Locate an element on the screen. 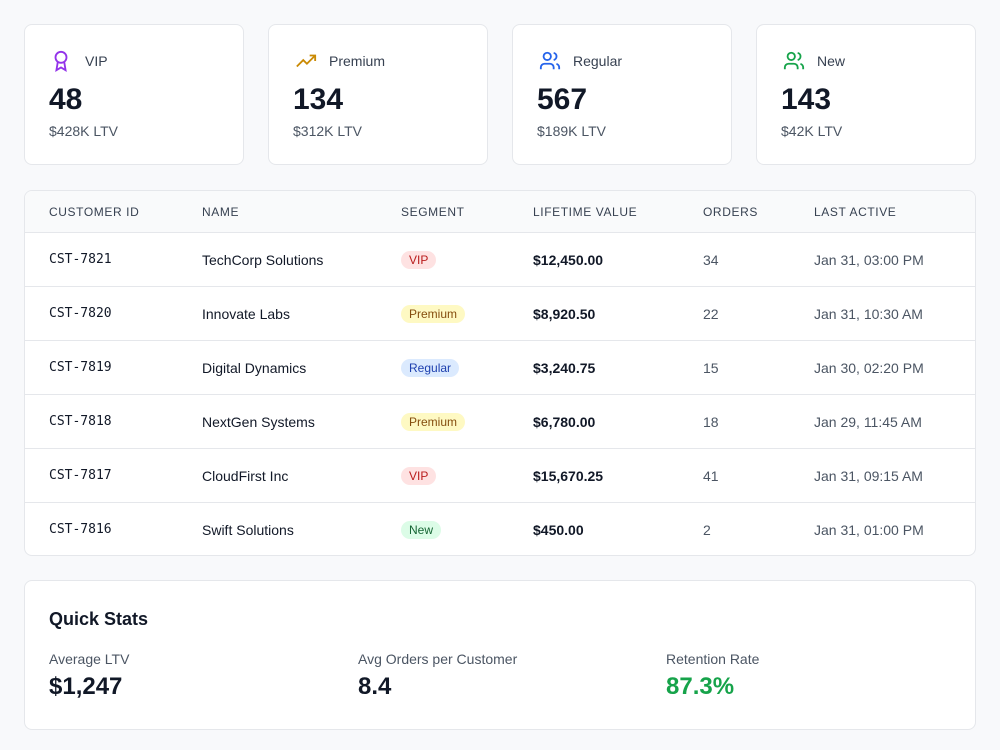  lifetime-value: $8,920.50 is located at coordinates (564, 313).